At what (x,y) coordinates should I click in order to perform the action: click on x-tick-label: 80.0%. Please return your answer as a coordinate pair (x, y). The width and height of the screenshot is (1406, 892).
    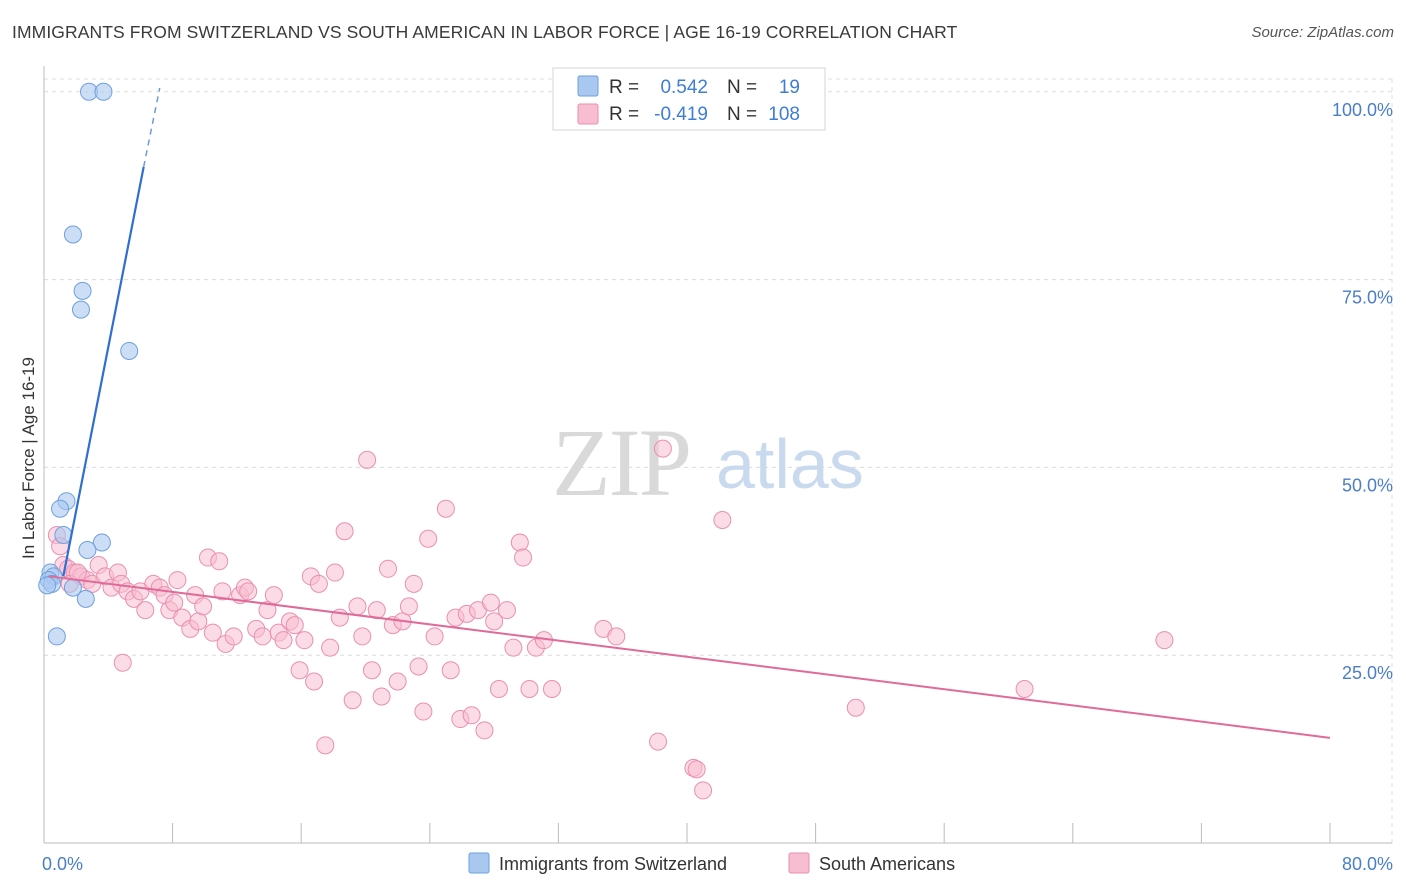
    Looking at the image, I should click on (1367, 864).